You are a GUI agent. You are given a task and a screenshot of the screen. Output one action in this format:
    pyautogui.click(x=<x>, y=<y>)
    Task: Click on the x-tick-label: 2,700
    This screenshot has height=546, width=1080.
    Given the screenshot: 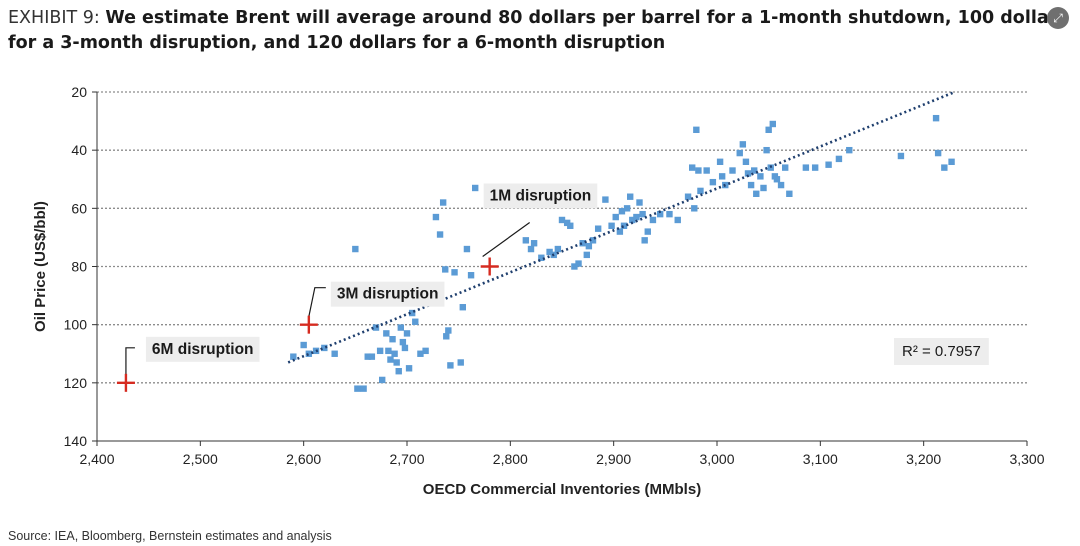 What is the action you would take?
    pyautogui.click(x=406, y=459)
    